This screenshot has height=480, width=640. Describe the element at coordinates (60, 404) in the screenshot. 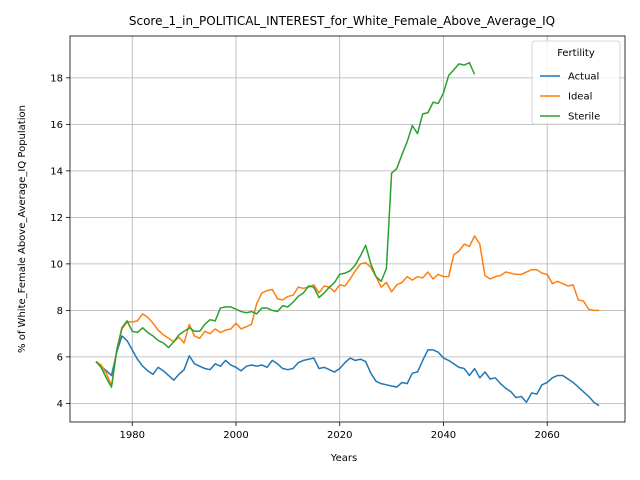

I see `y-tick-label: 4` at that location.